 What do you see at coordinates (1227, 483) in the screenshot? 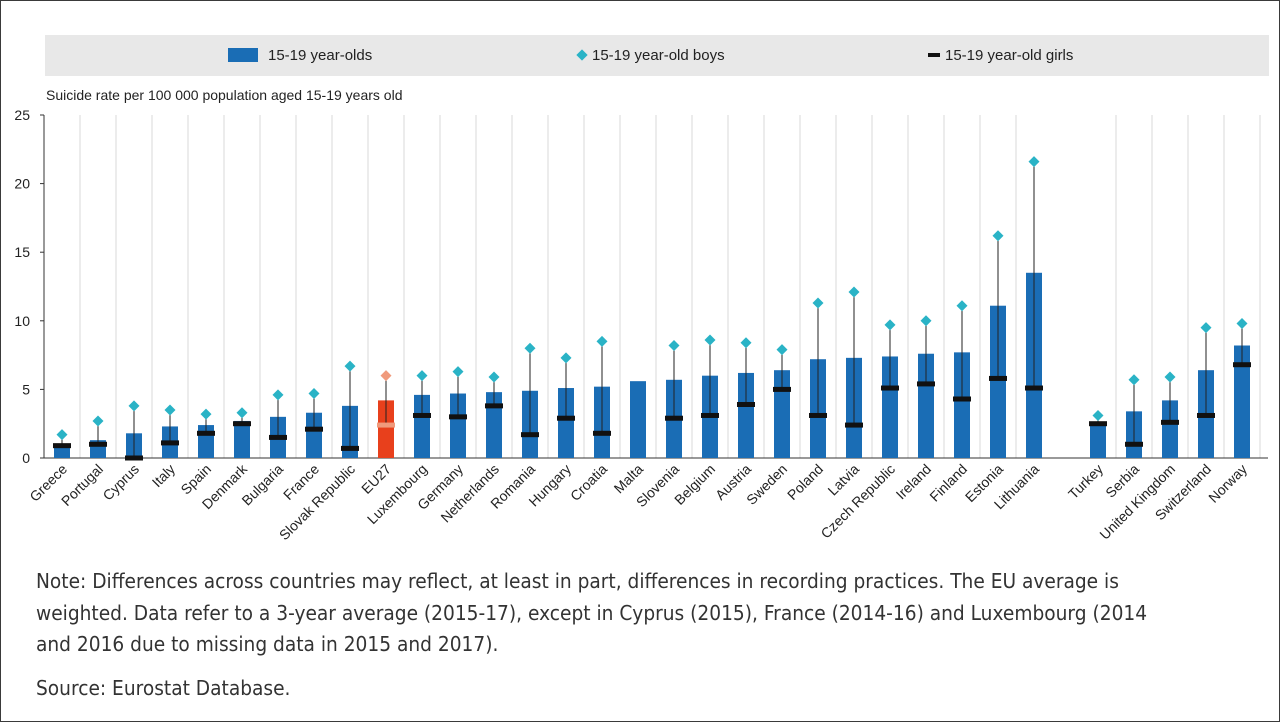
I see `x-tick-label: Norway` at bounding box center [1227, 483].